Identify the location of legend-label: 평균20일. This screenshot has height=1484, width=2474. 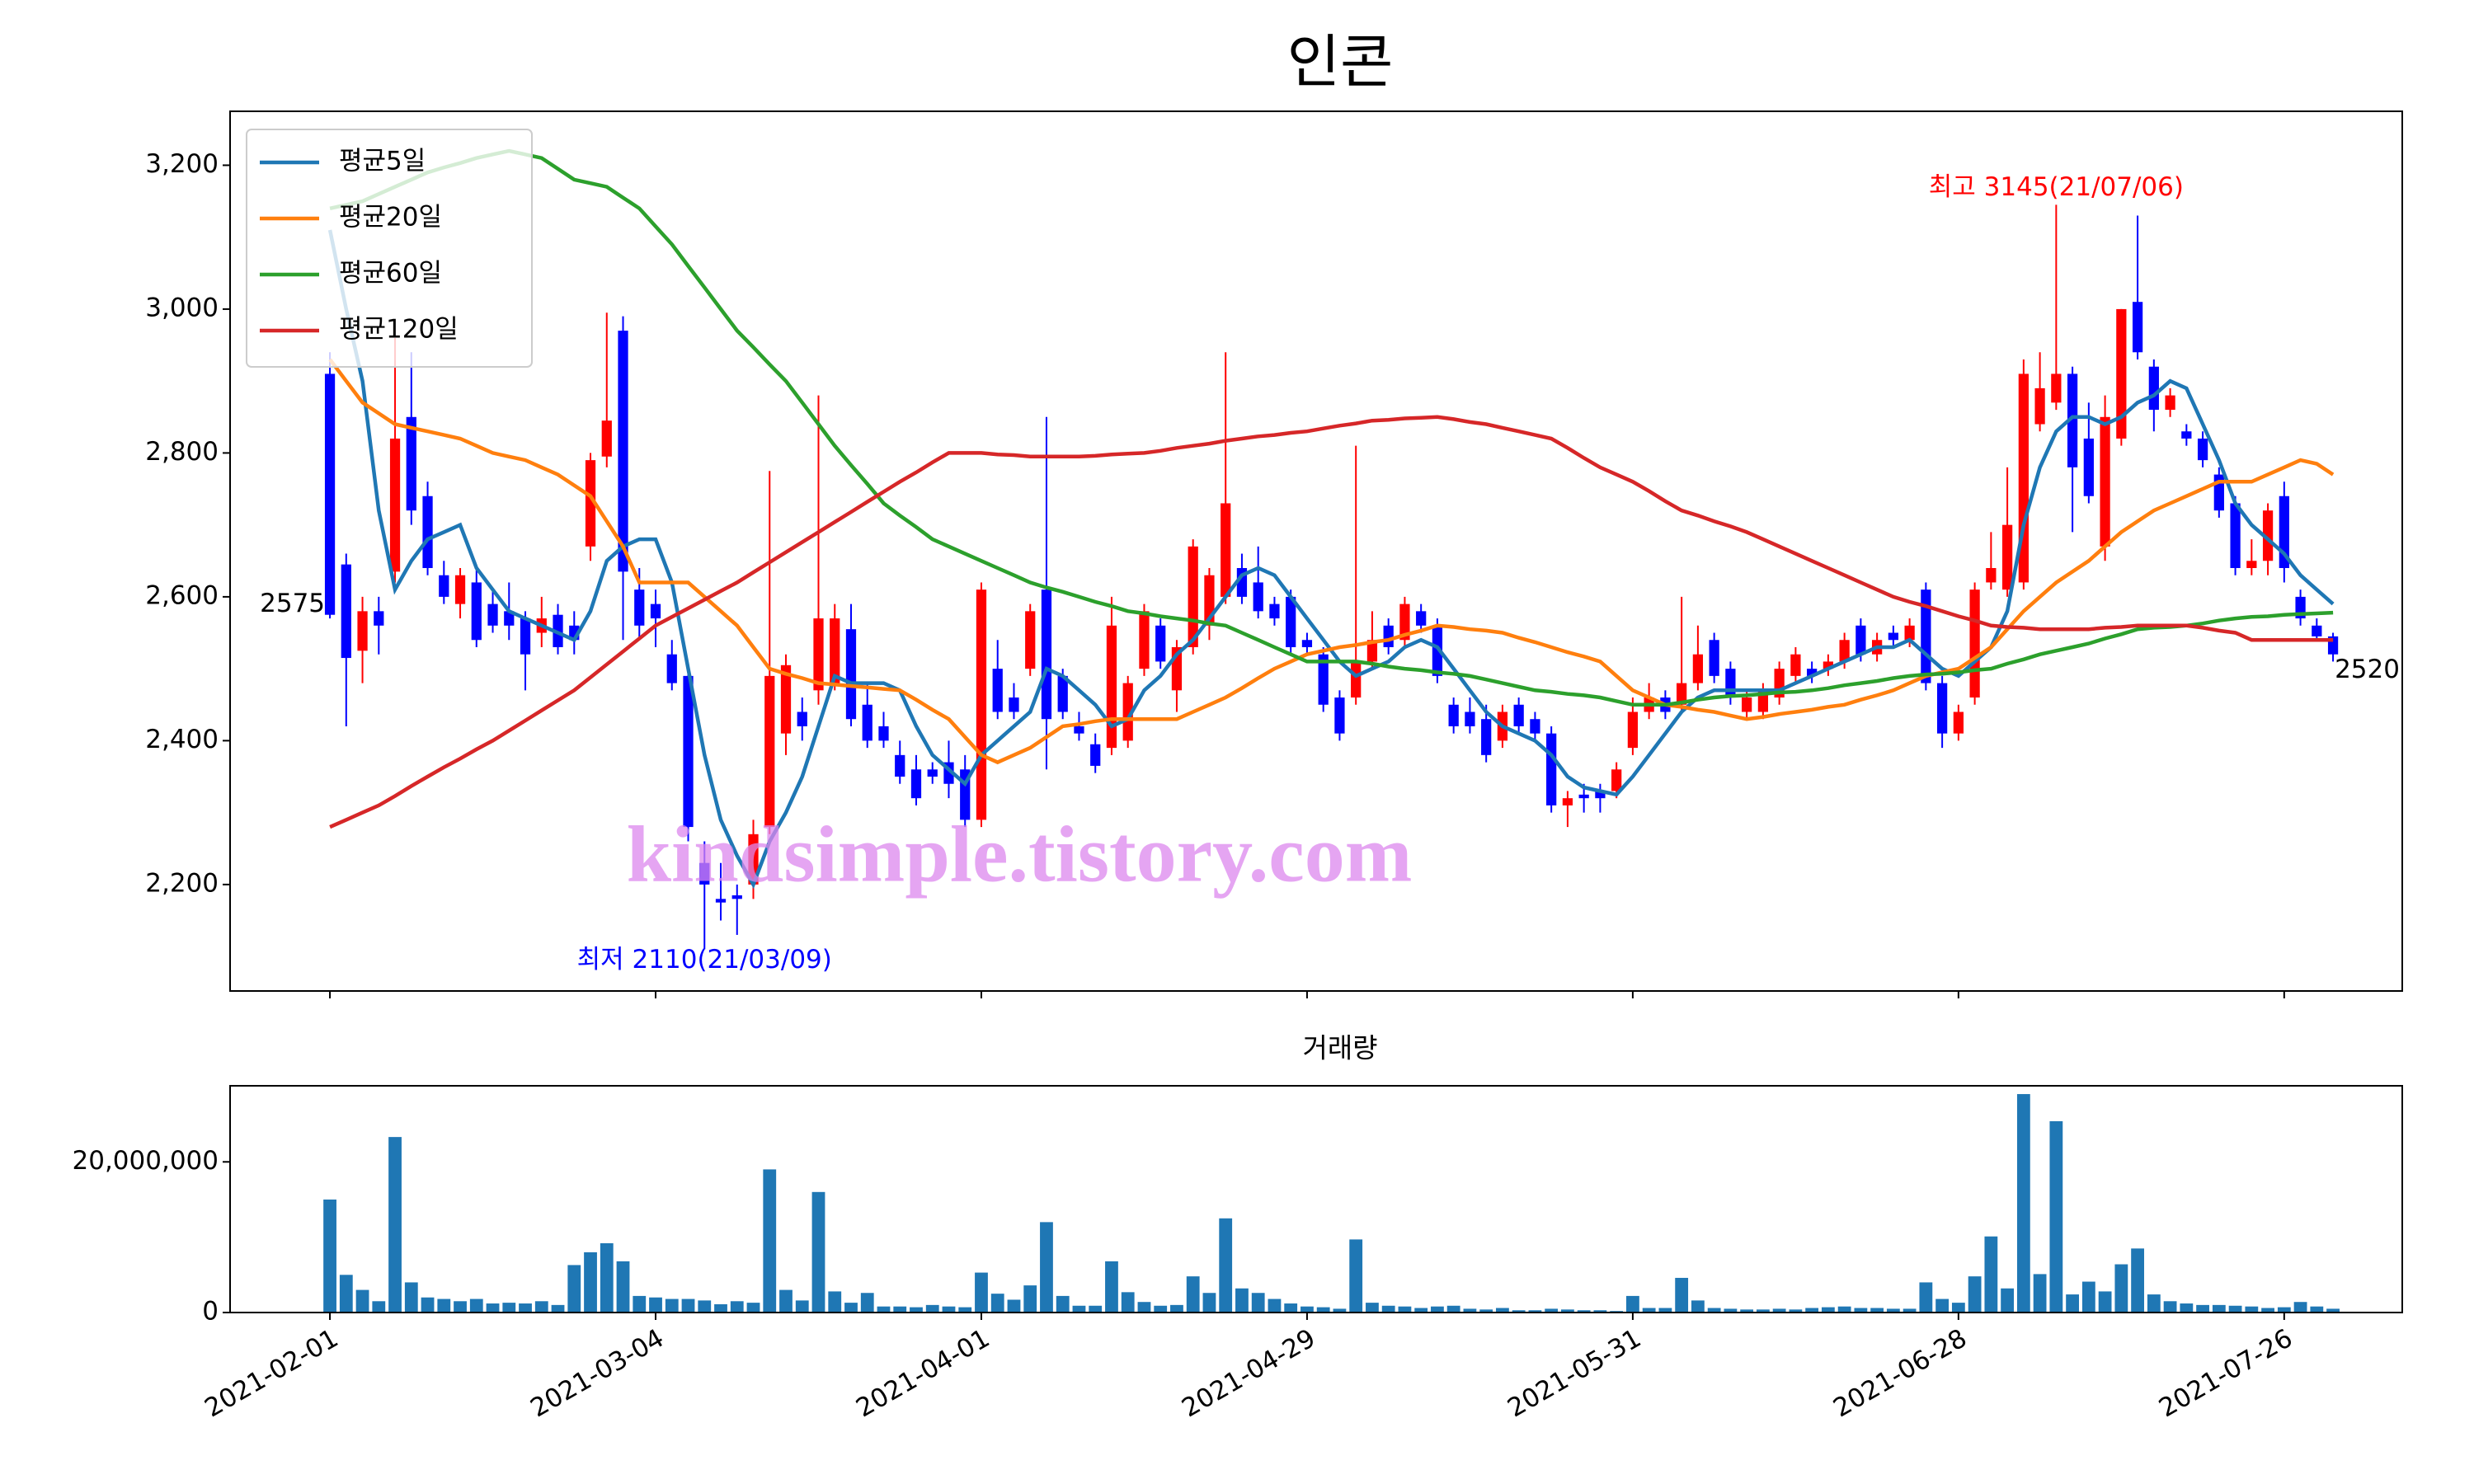
(390, 217).